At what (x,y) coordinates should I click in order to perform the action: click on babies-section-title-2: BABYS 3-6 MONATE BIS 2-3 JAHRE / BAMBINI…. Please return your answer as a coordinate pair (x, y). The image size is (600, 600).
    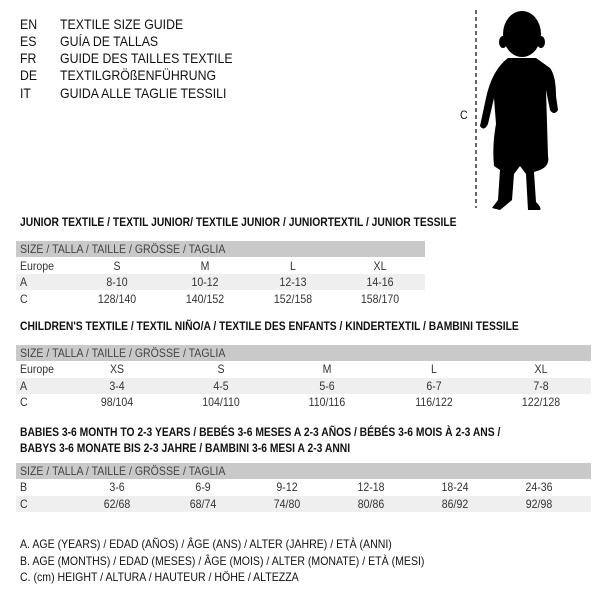
    Looking at the image, I should click on (185, 448).